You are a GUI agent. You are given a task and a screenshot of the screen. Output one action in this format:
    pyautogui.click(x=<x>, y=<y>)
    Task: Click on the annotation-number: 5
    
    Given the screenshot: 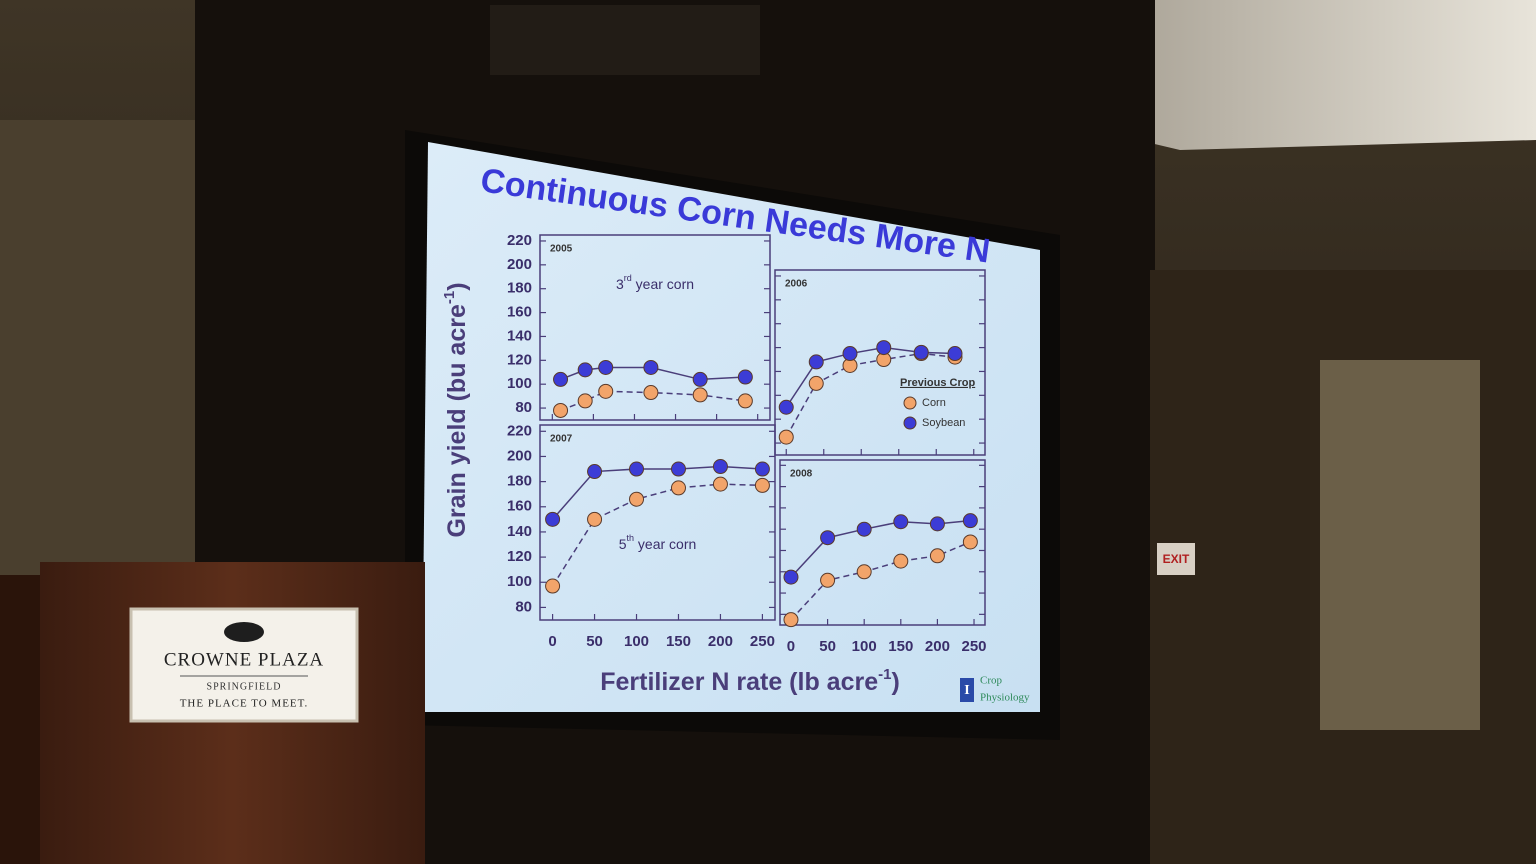 What is the action you would take?
    pyautogui.click(x=623, y=544)
    